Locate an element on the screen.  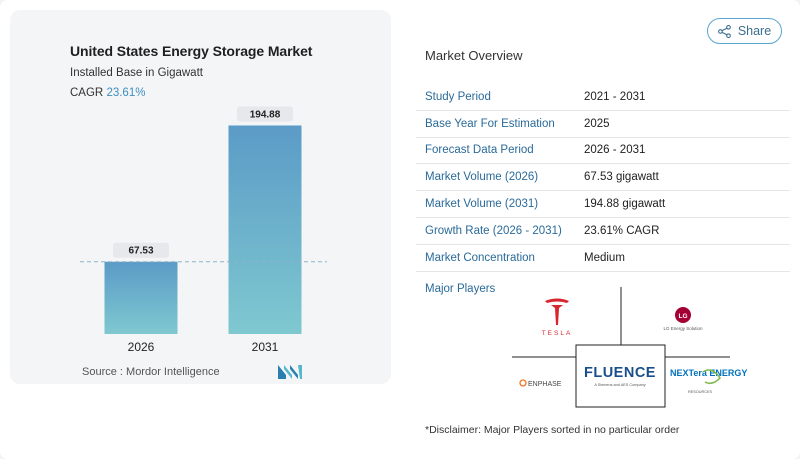
overview-value: 67.53 gigawatt is located at coordinates (621, 177).